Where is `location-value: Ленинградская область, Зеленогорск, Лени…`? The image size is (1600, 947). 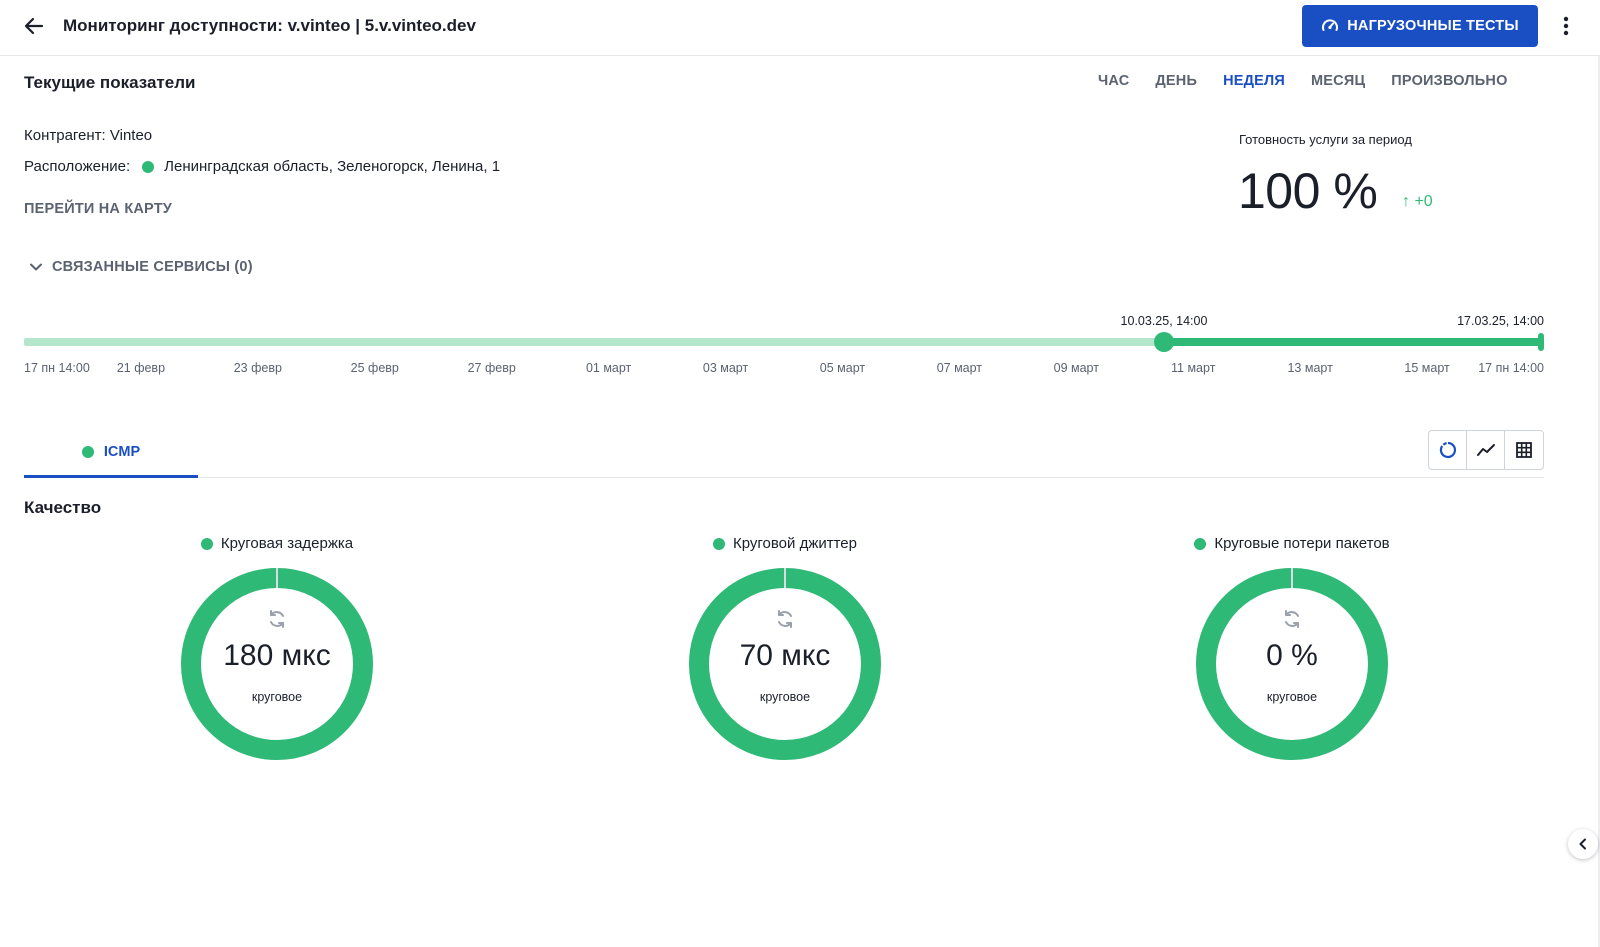 location-value: Ленинградская область, Зеленогорск, Лени… is located at coordinates (332, 166).